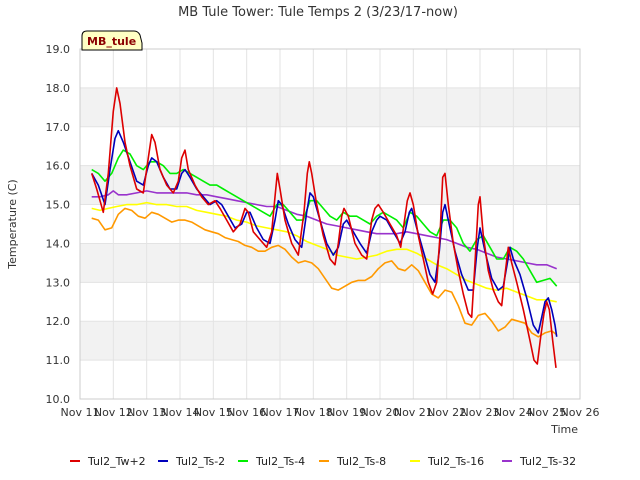  I want to click on y-tick-label: 12.0, so click(58, 321).